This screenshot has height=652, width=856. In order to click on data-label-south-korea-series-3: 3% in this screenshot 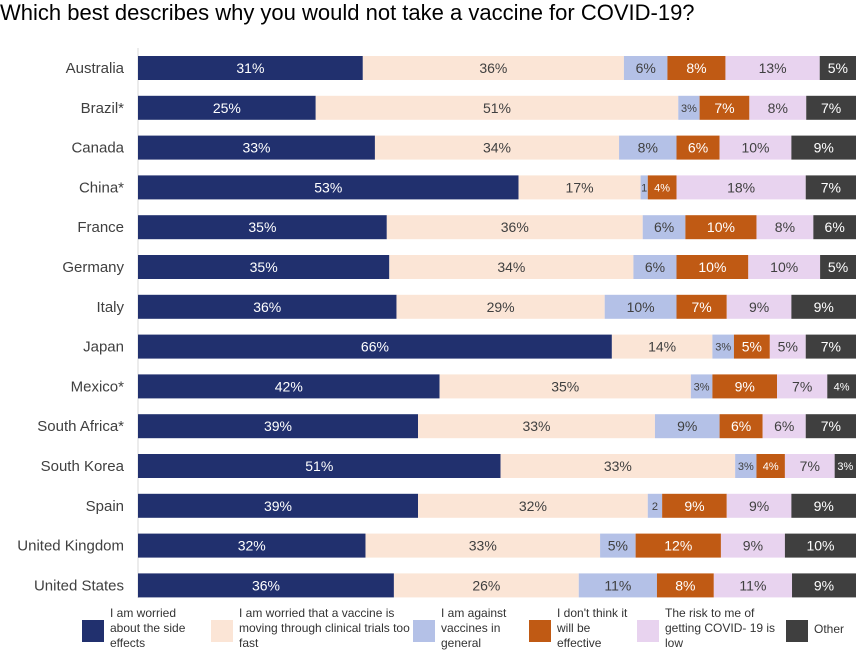, I will do `click(746, 467)`.